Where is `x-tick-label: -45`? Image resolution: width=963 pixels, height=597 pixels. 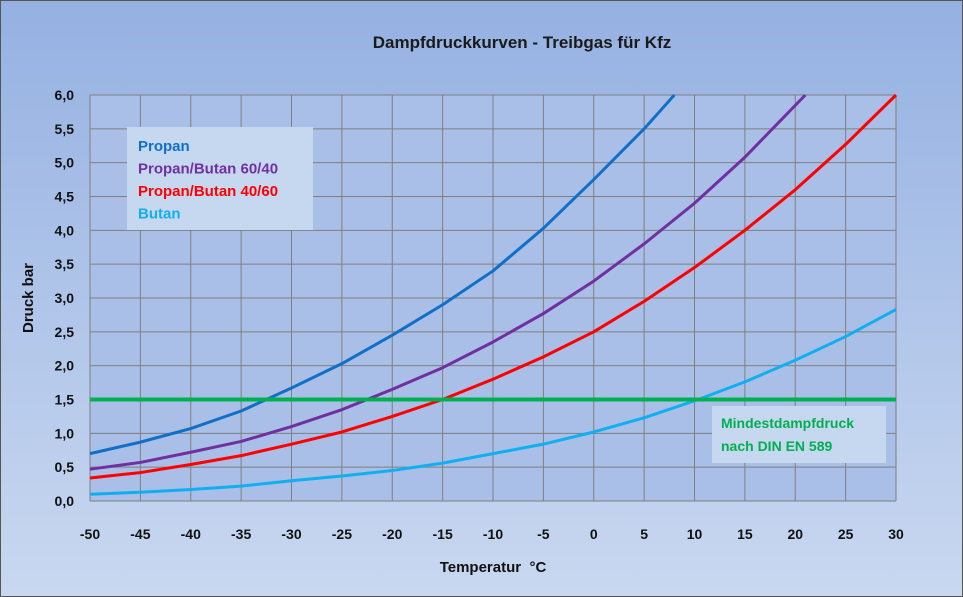 x-tick-label: -45 is located at coordinates (140, 534).